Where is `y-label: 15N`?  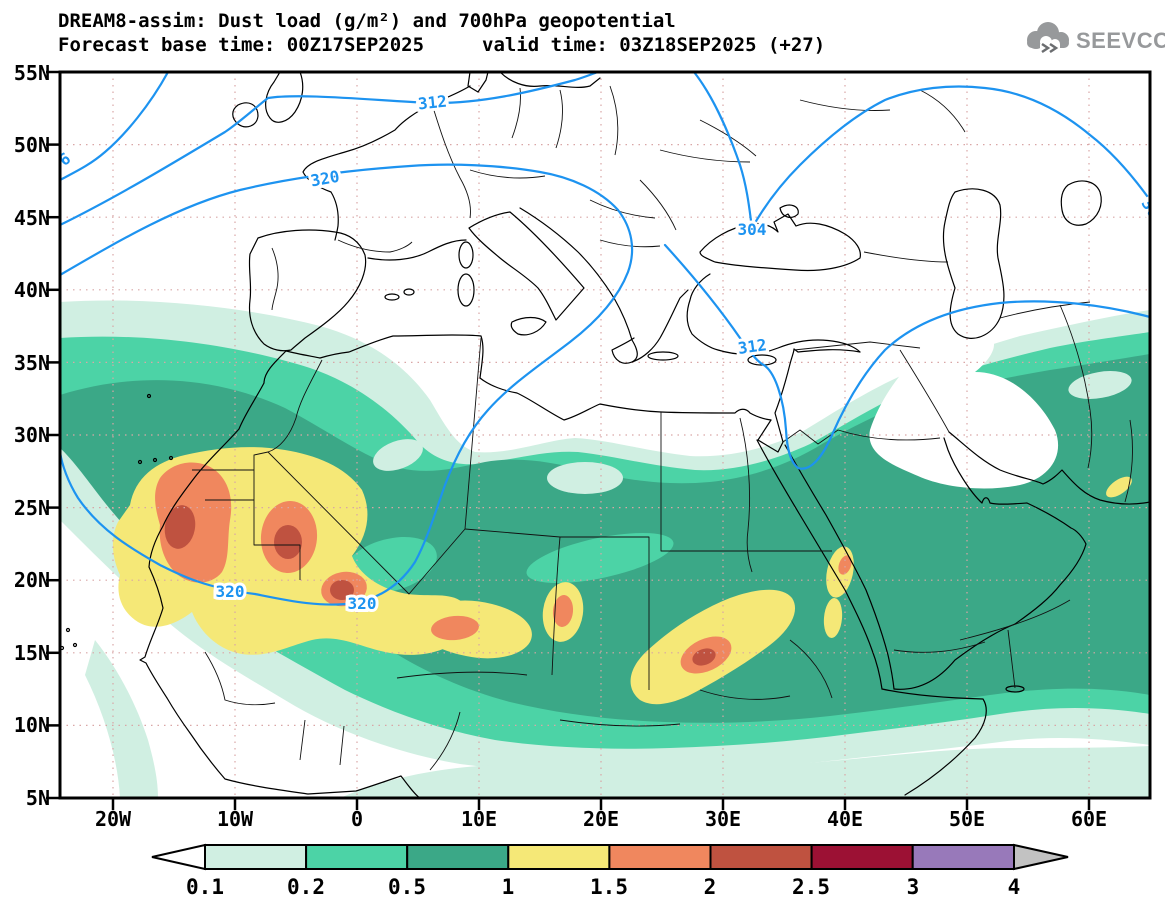
y-label: 15N is located at coordinates (32, 653).